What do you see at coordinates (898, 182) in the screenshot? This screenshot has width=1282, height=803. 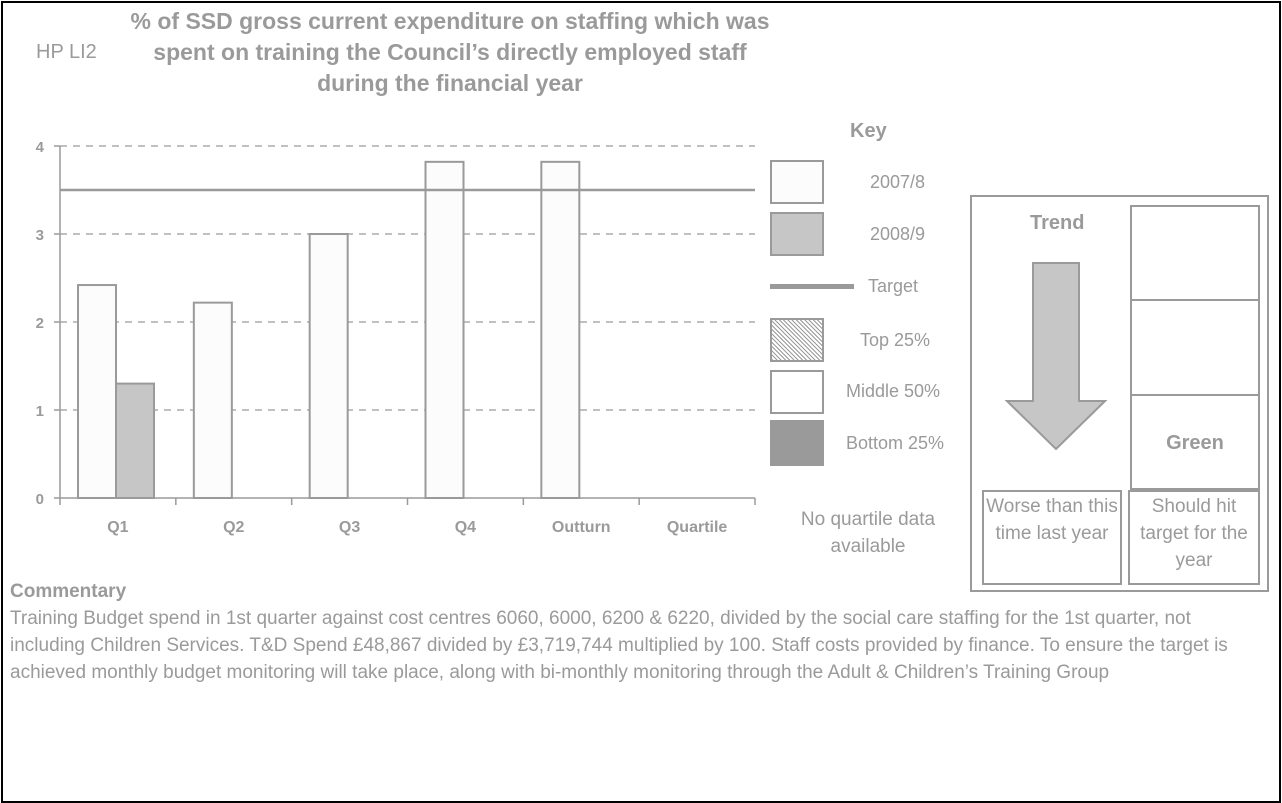 I see `key-label-2007-8: 2007/8` at bounding box center [898, 182].